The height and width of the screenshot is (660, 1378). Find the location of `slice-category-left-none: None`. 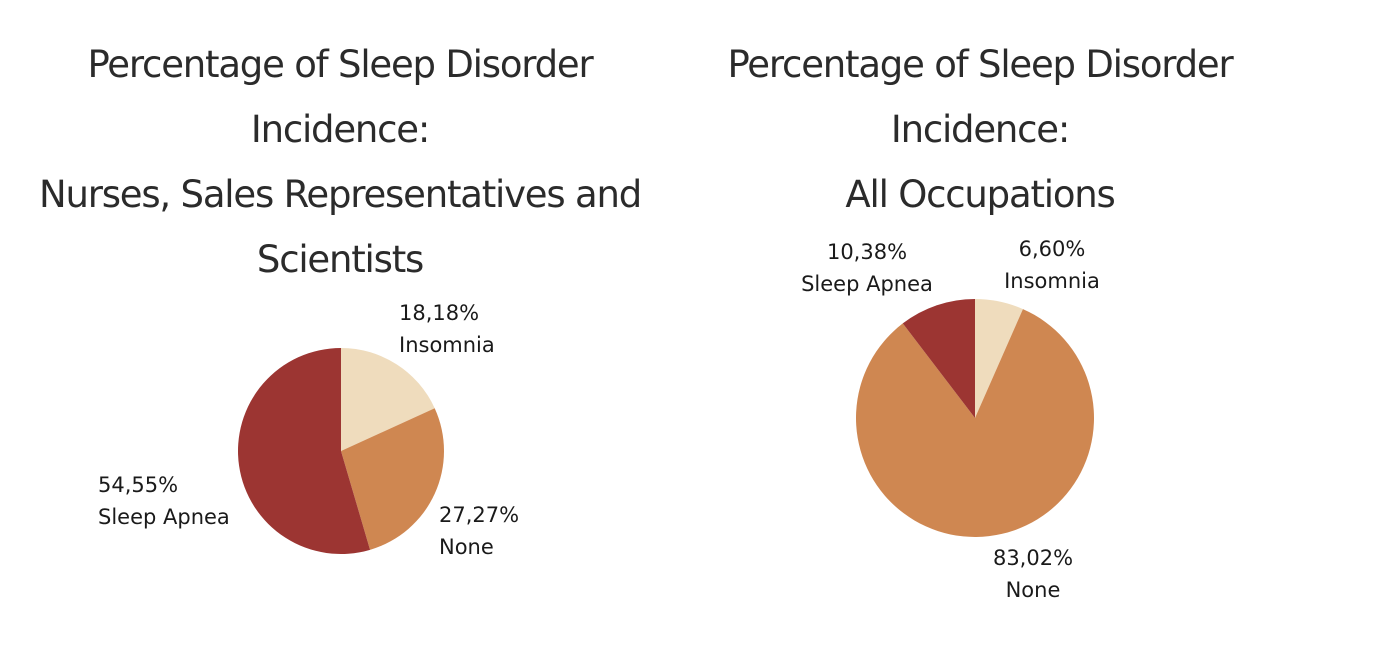

slice-category-left-none: None is located at coordinates (466, 547).